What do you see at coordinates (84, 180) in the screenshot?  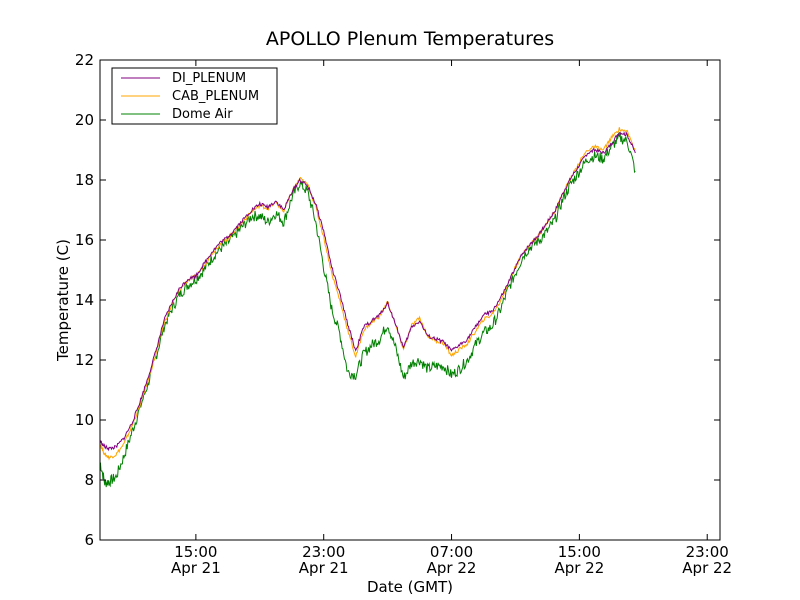 I see `y-tick-label: 18` at bounding box center [84, 180].